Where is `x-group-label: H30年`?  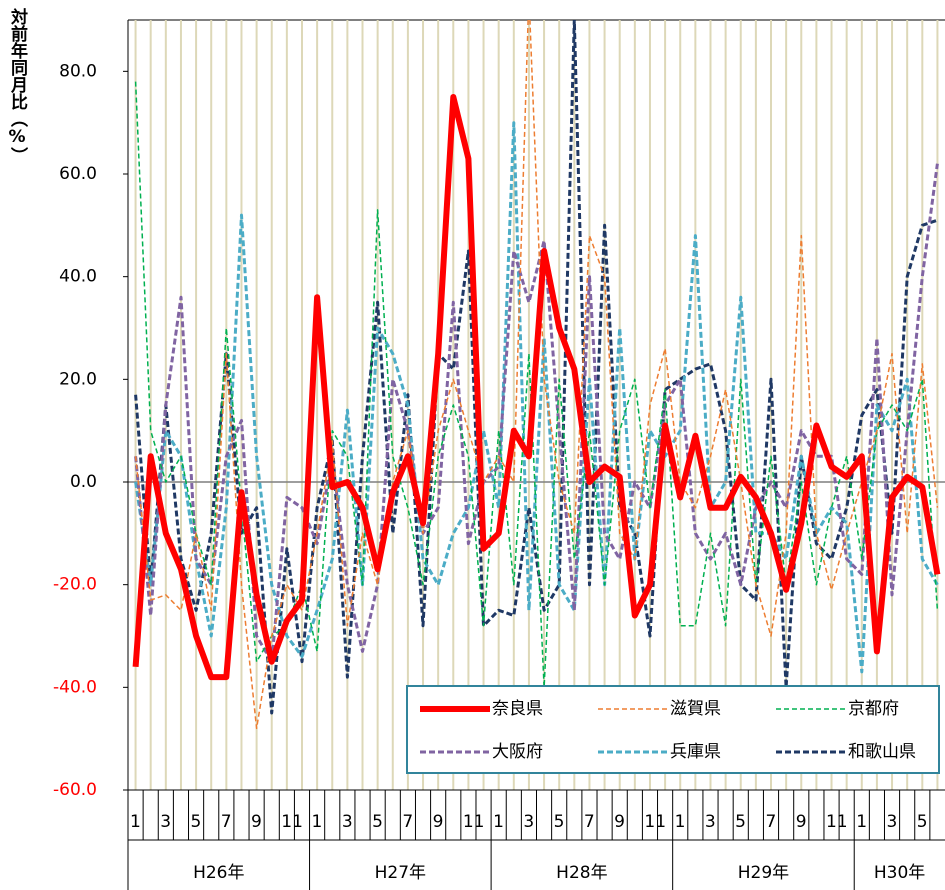
x-group-label: H30年 is located at coordinates (899, 873).